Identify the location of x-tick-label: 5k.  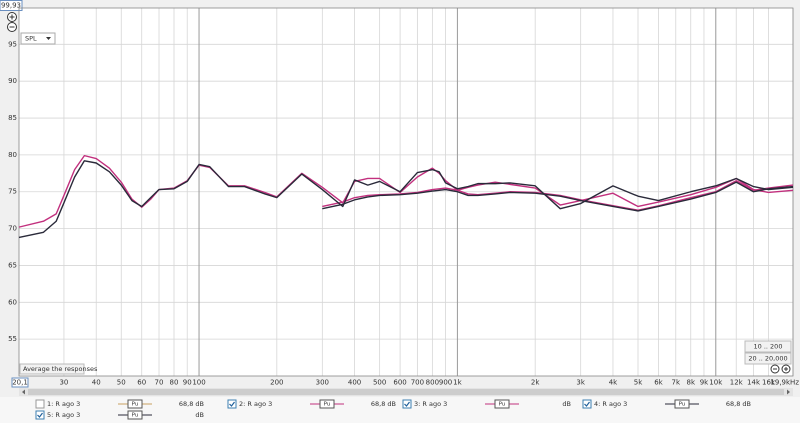
(638, 383).